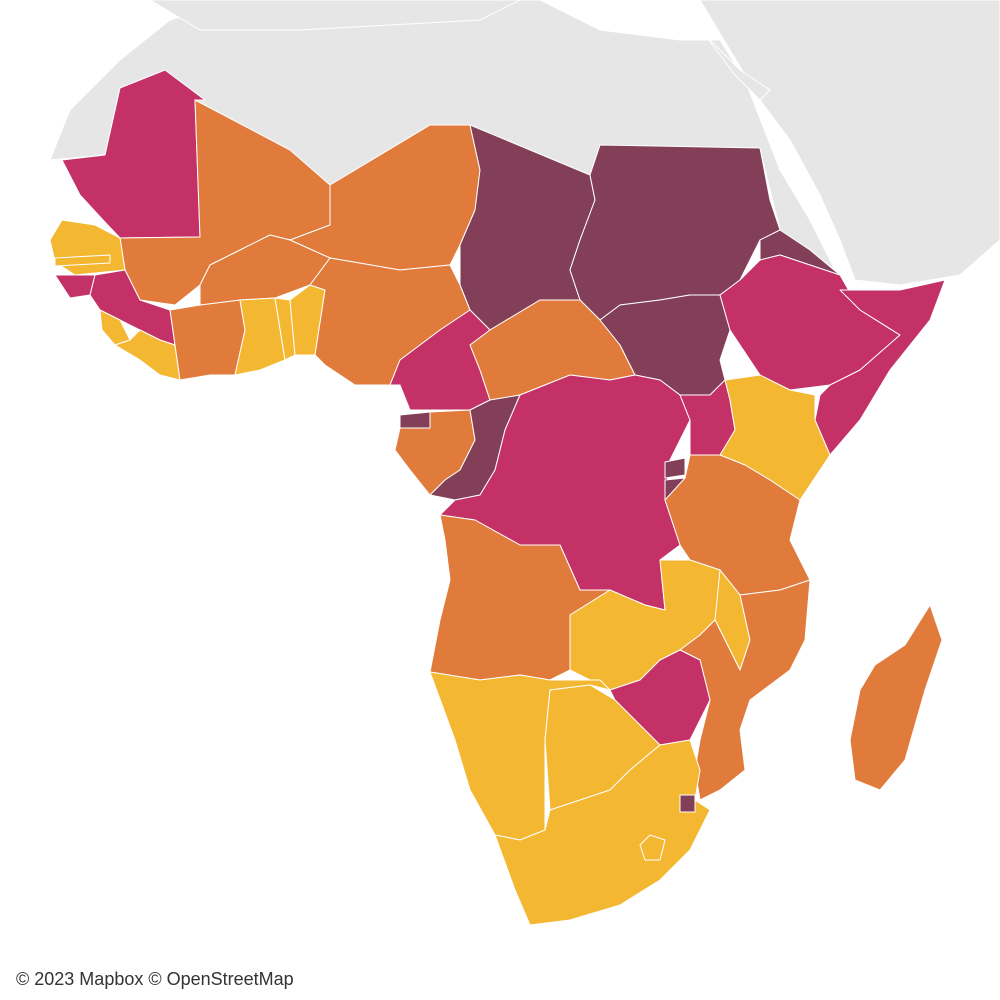  What do you see at coordinates (602, 832) in the screenshot?
I see `country-south-africa` at bounding box center [602, 832].